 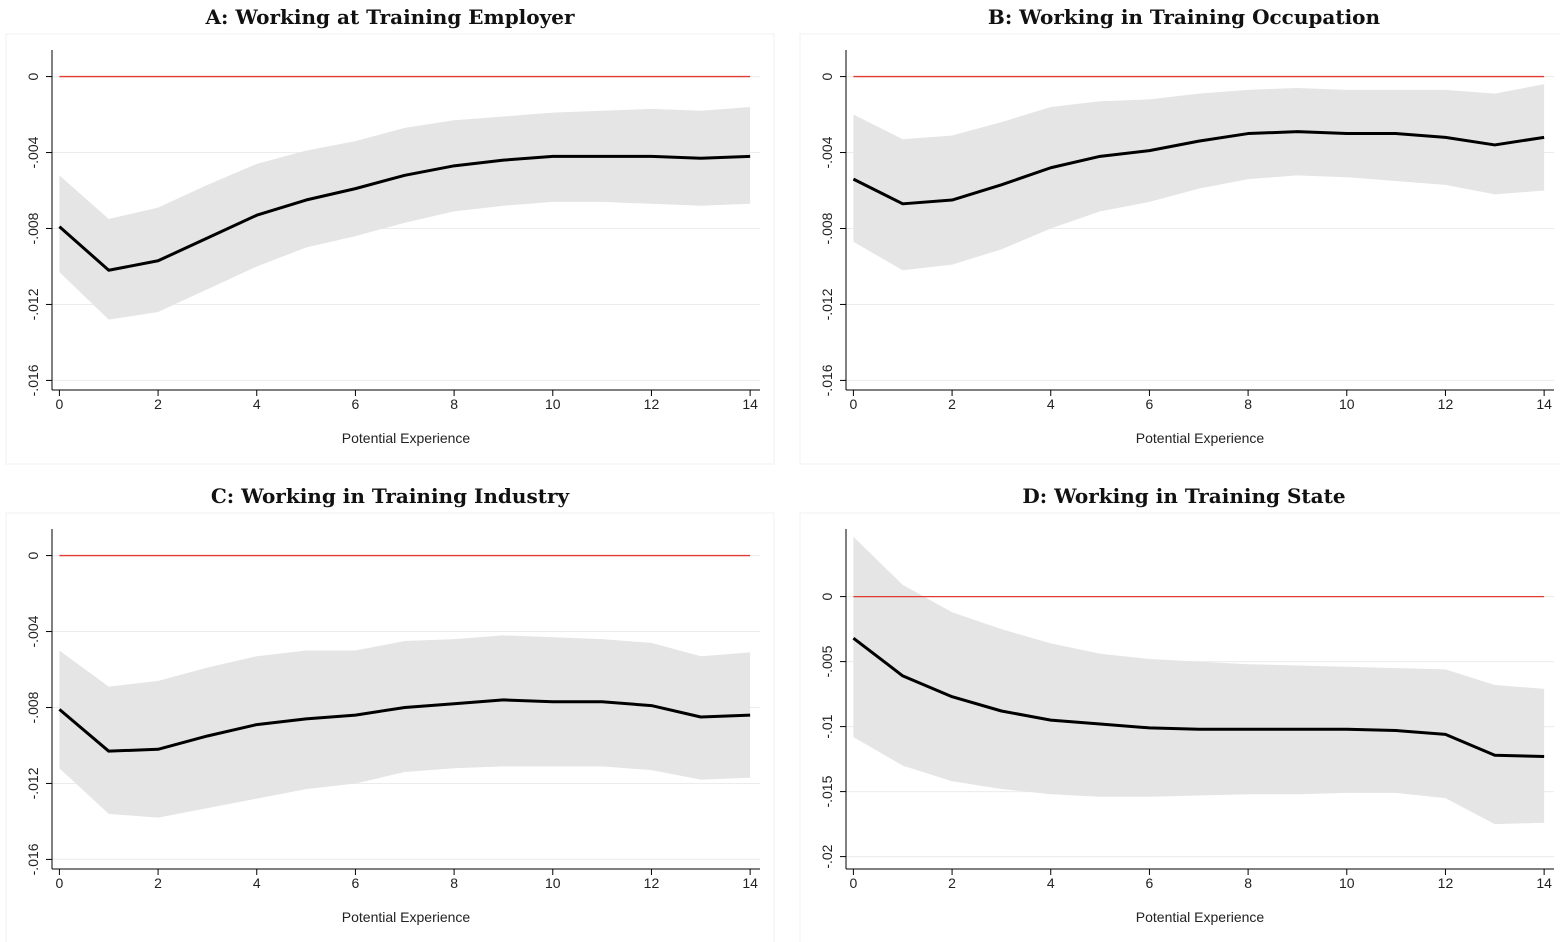 What do you see at coordinates (827, 726) in the screenshot?
I see `y-tick-label: -.01` at bounding box center [827, 726].